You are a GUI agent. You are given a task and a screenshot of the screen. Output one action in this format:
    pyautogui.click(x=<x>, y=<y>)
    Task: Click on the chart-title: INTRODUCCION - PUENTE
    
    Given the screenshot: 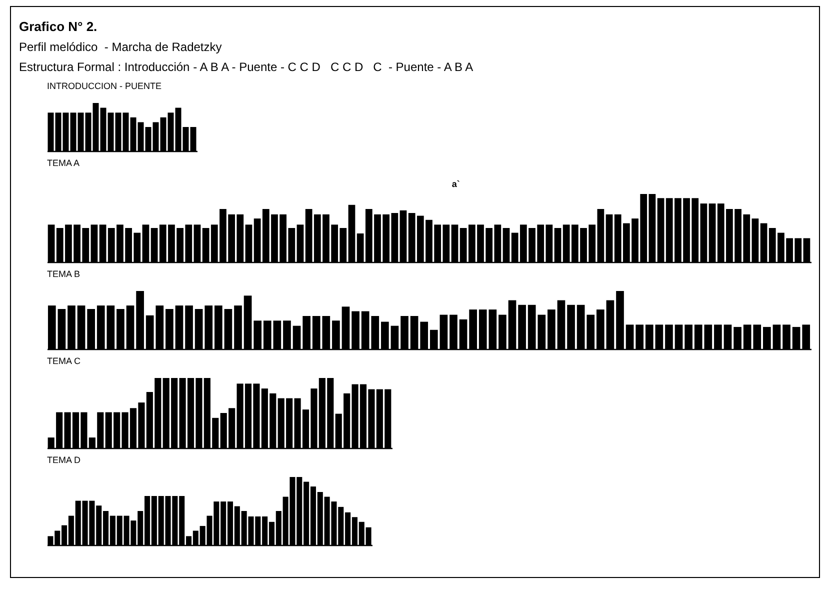 What is the action you would take?
    pyautogui.click(x=104, y=86)
    